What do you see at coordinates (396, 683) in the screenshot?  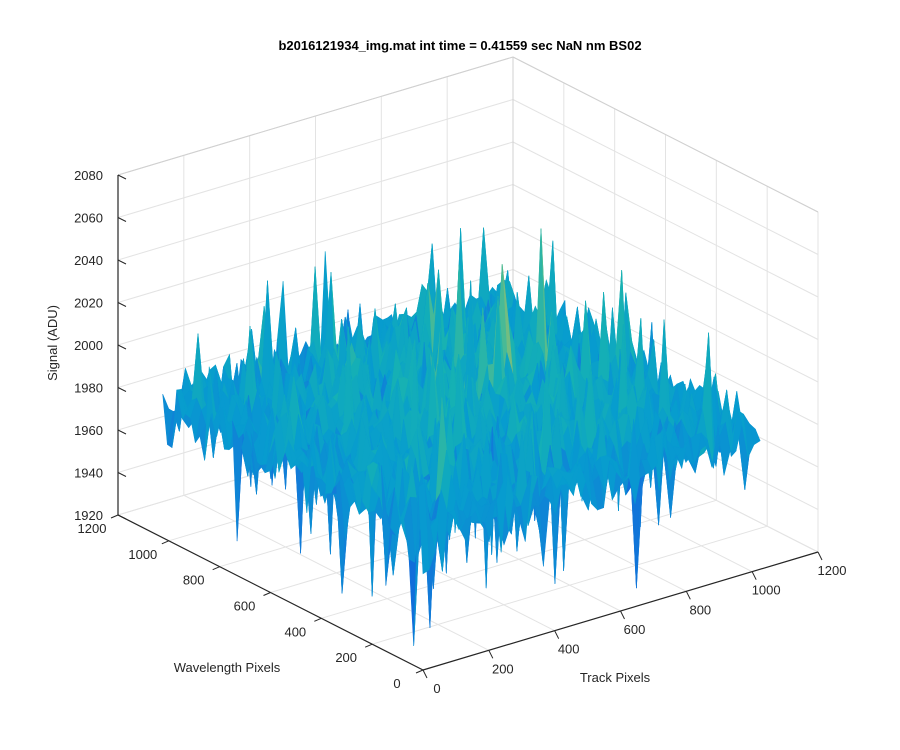 I see `y-tick-label: 0` at bounding box center [396, 683].